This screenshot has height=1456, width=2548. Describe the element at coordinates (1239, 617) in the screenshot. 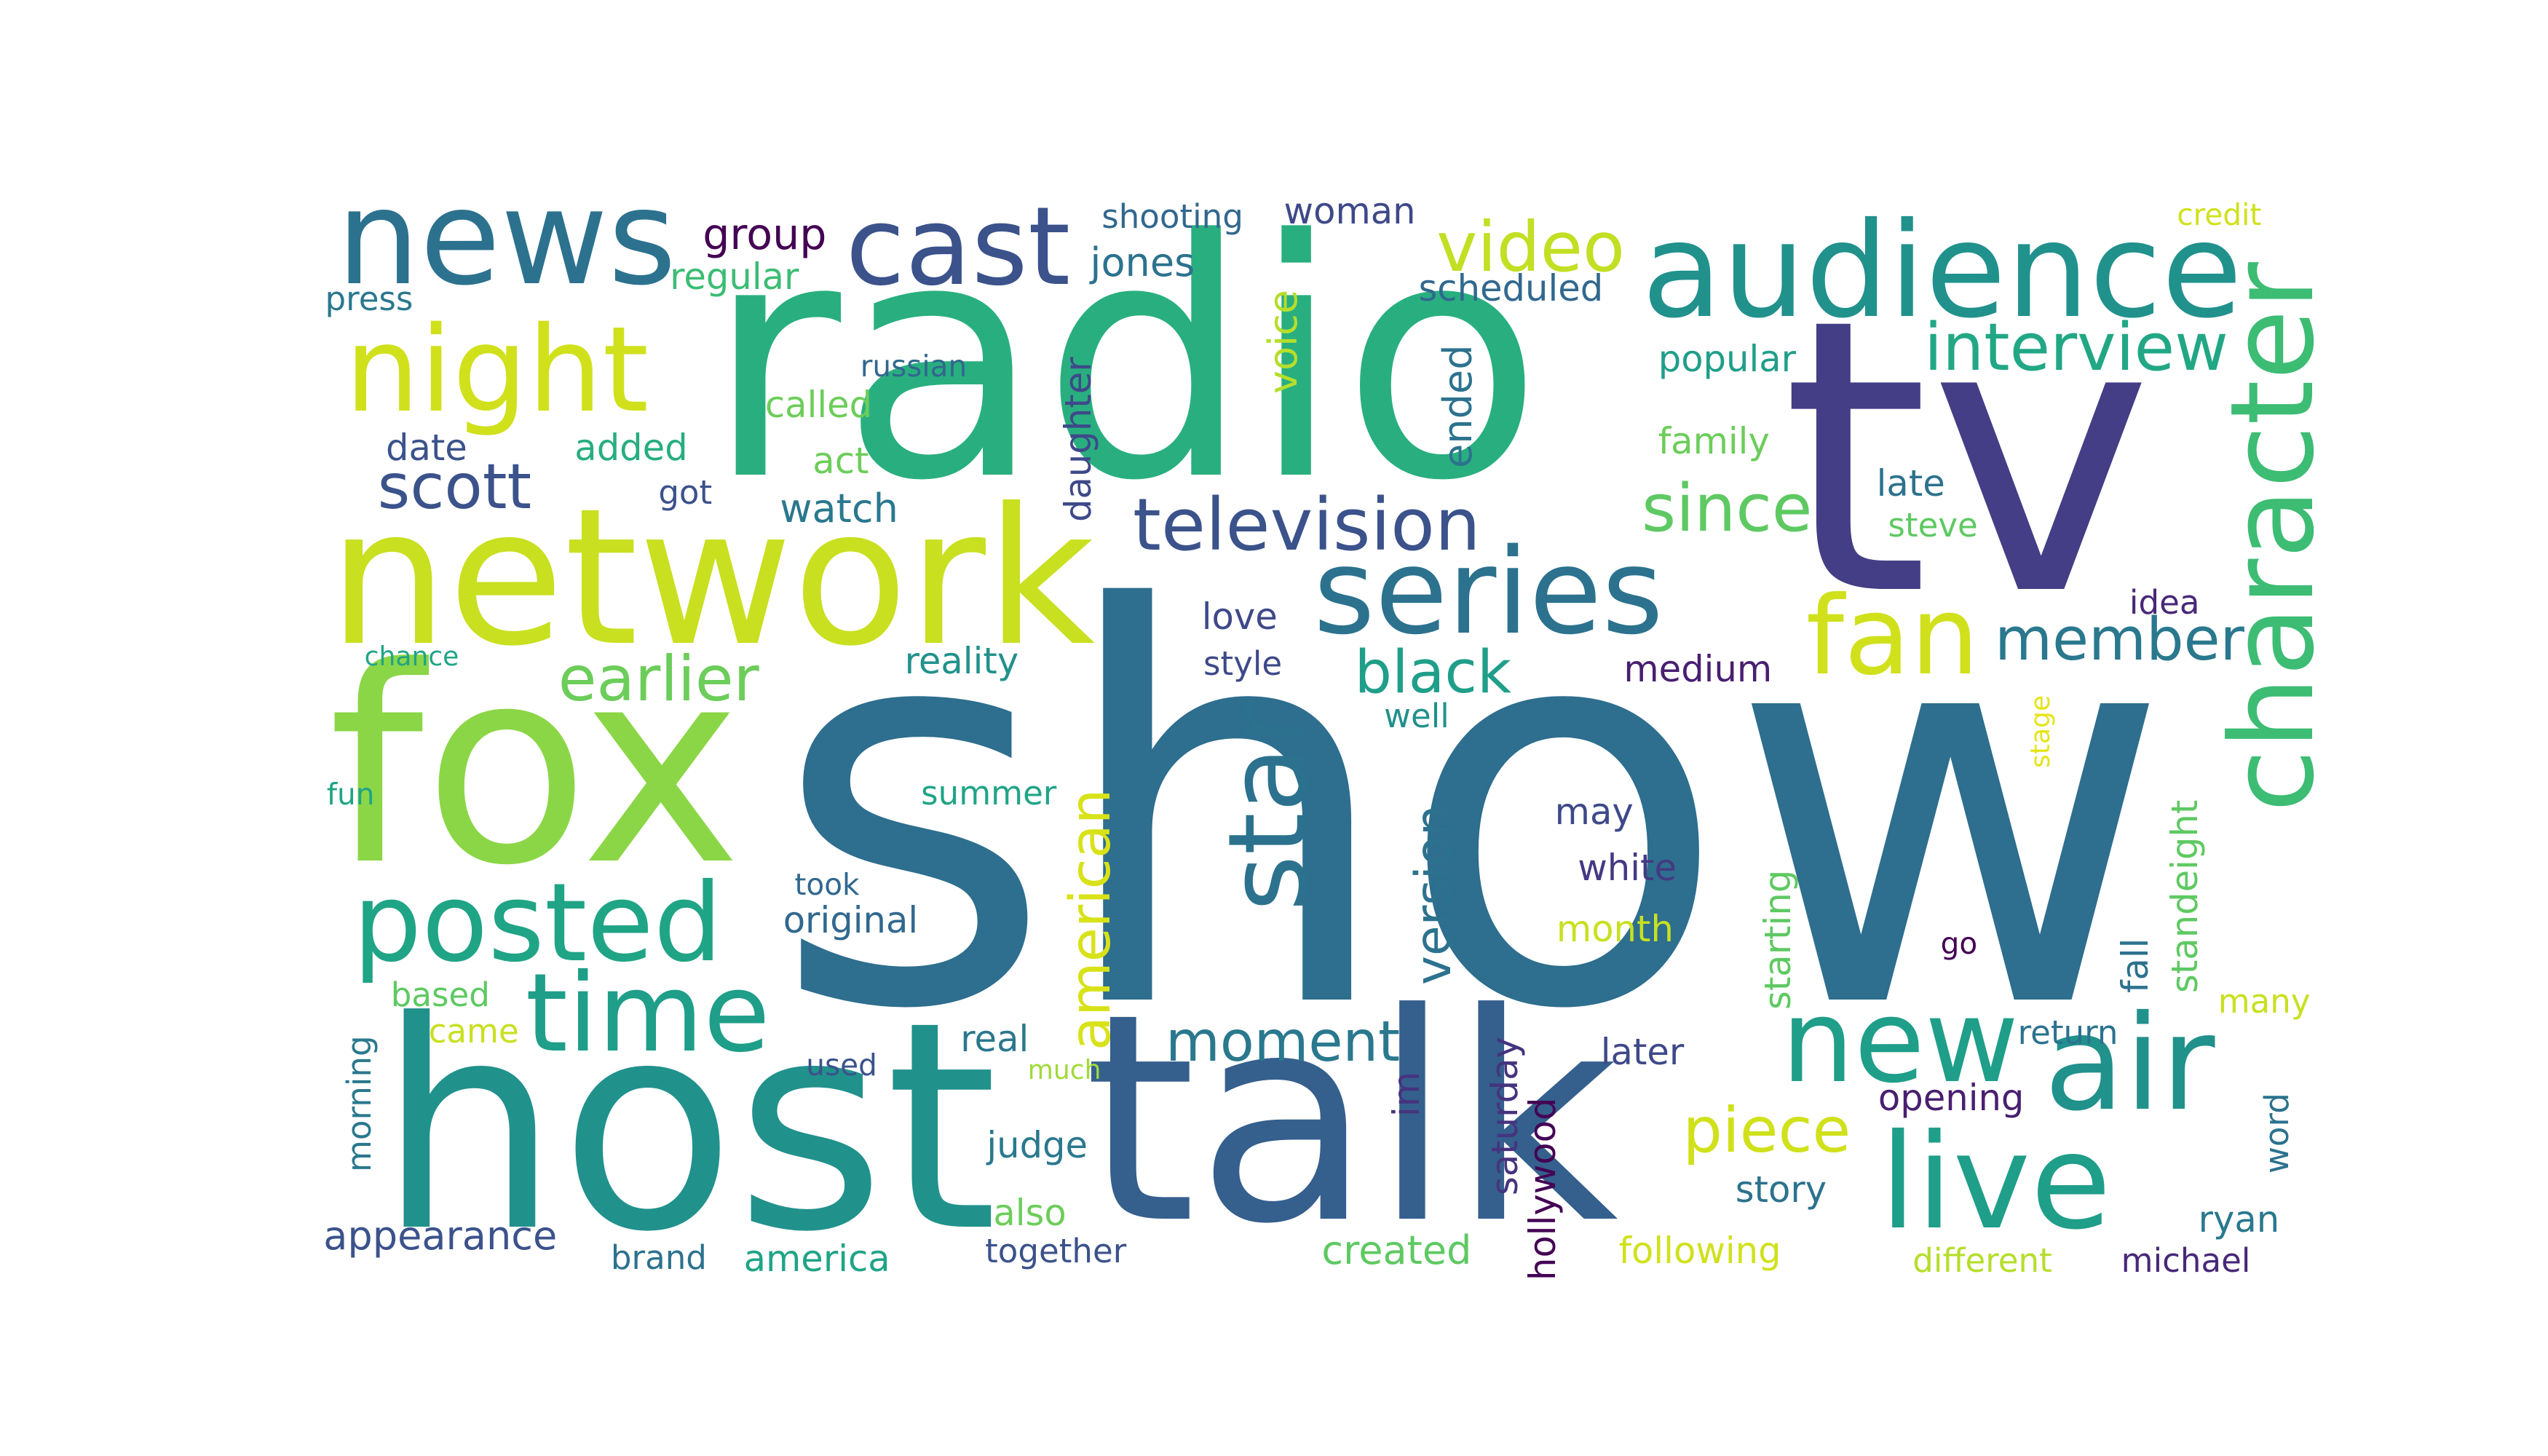

I see `word-love: love` at that location.